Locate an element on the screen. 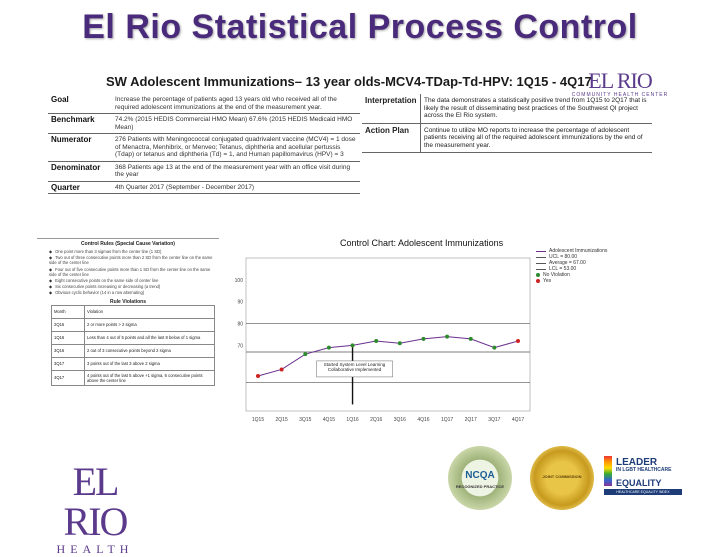 This screenshot has width=720, height=557. row-label: Numerator is located at coordinates (80, 147).